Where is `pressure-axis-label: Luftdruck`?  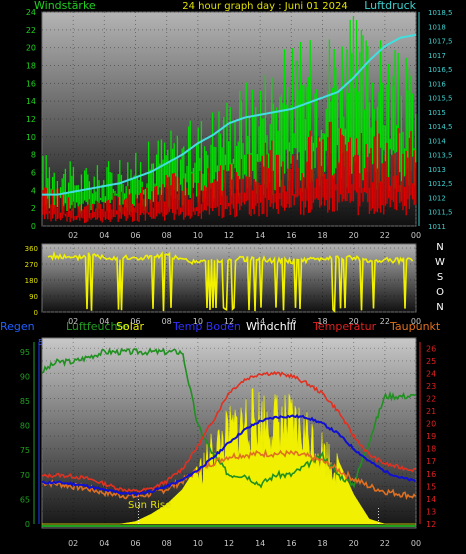
pressure-axis-label: Luftdruck is located at coordinates (390, 6).